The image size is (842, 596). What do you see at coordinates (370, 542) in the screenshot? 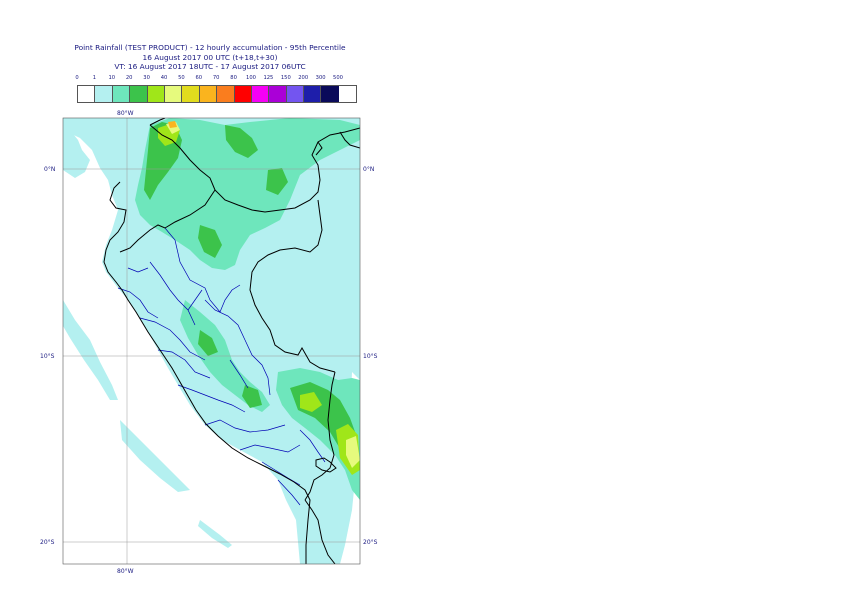
I see `lat-label-20s-right: 20°S` at bounding box center [370, 542].